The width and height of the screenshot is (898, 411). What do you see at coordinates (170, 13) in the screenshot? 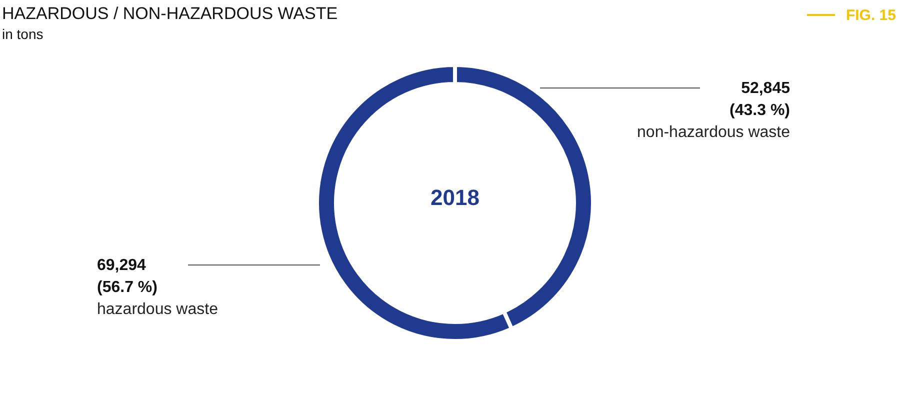
I see `chart-title: HAZARDOUS / NON-HAZARDOUS WASTE` at bounding box center [170, 13].